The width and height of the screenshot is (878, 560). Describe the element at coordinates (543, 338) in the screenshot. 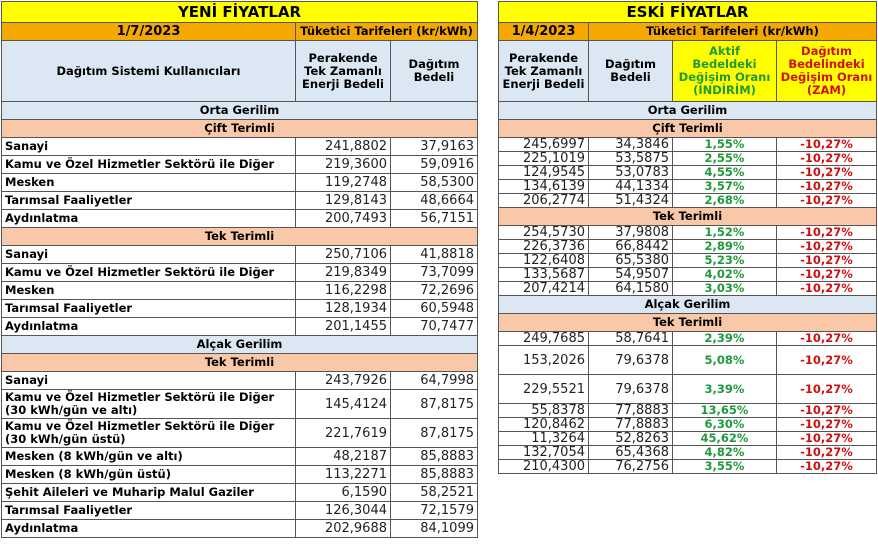

I see `old-energy-value: 249,7685` at that location.